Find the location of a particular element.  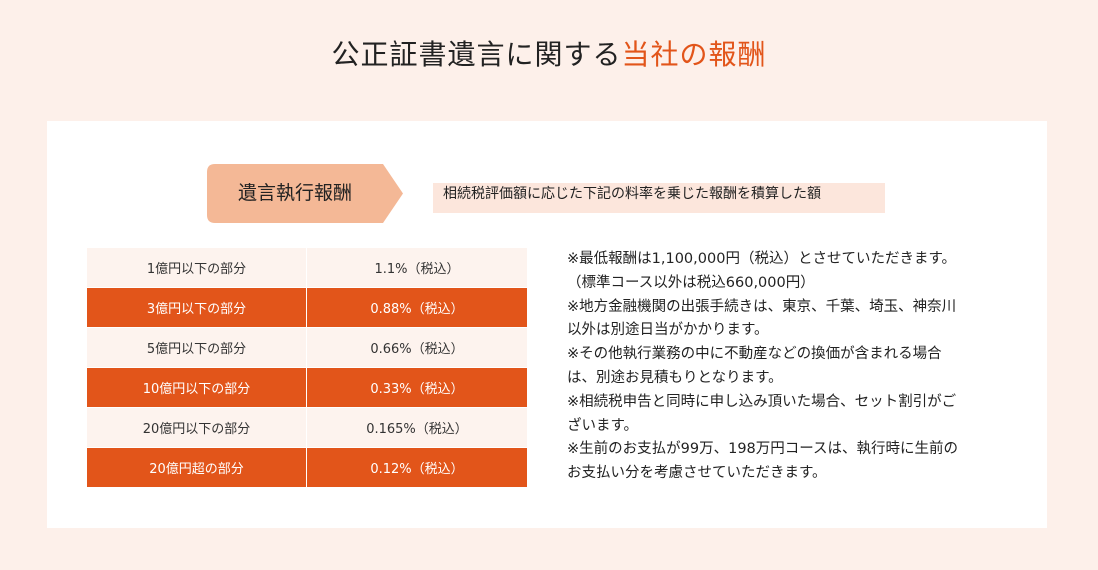

table-row: 20億円超の部分 0.12%（税込） is located at coordinates (307, 467).